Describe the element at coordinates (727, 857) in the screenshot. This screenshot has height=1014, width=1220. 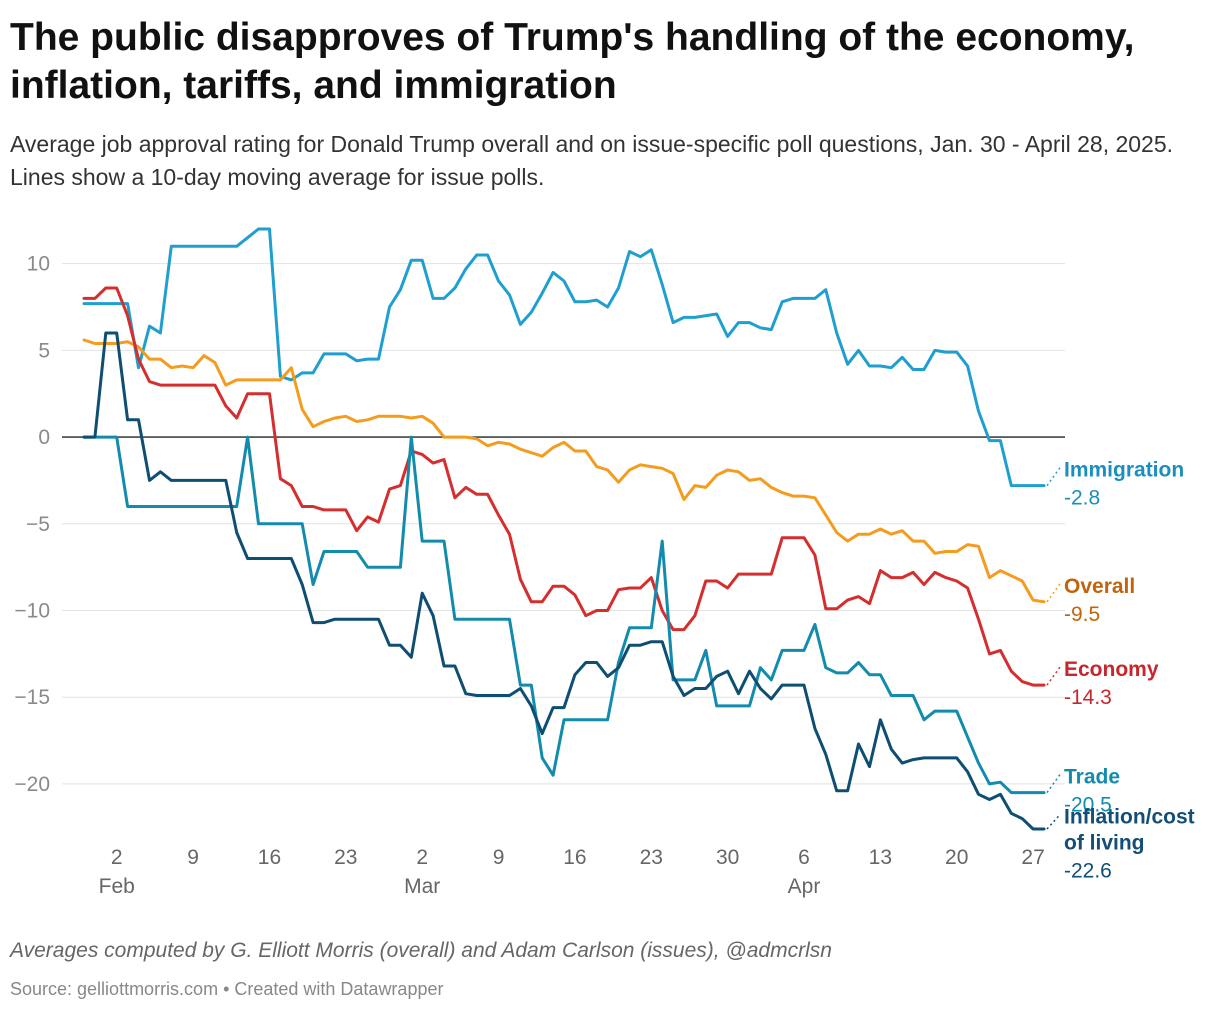
I see `x-tick-label: 30` at that location.